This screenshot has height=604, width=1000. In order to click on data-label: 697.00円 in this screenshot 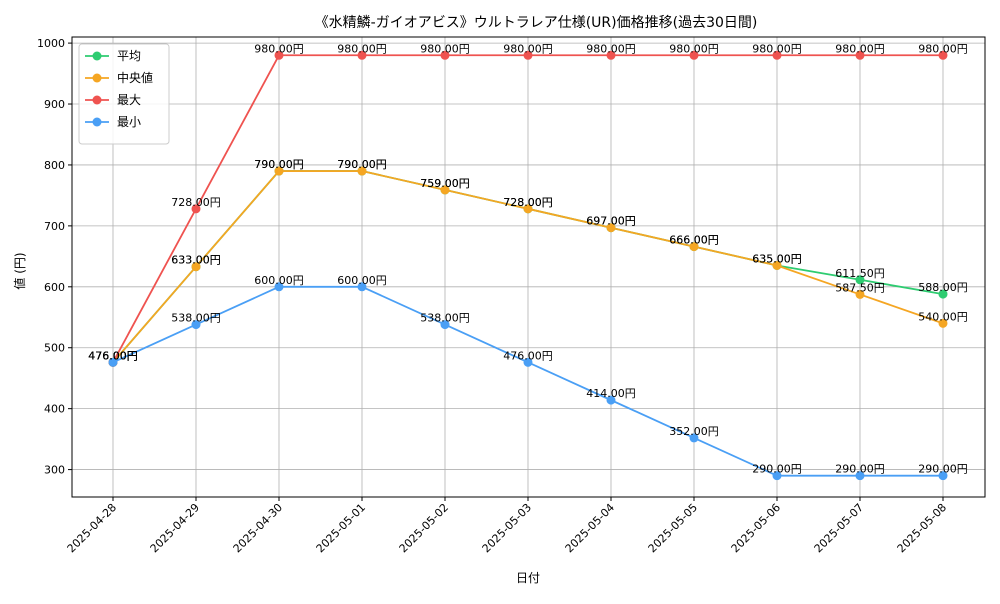, I will do `click(611, 221)`.